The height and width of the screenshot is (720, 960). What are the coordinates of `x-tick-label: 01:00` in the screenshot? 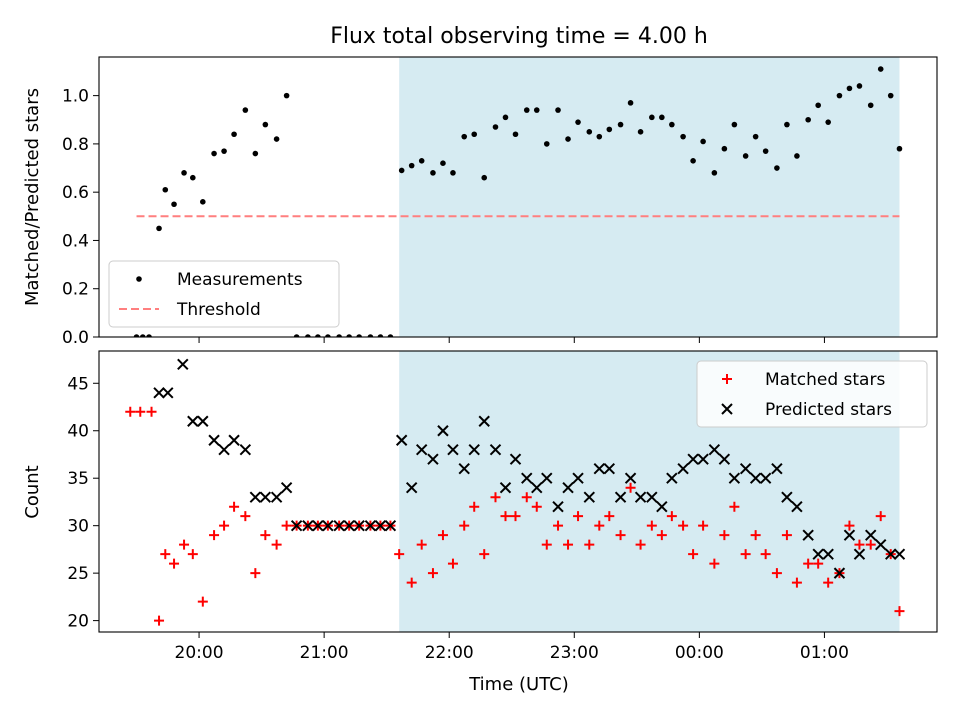 It's located at (824, 653).